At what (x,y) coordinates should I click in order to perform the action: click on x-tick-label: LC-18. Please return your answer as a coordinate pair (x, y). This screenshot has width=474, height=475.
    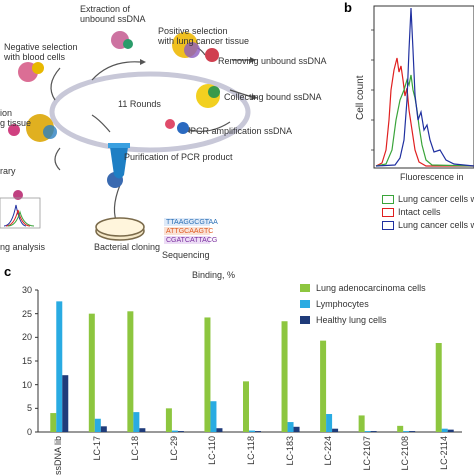
    Looking at the image, I should click on (135, 448).